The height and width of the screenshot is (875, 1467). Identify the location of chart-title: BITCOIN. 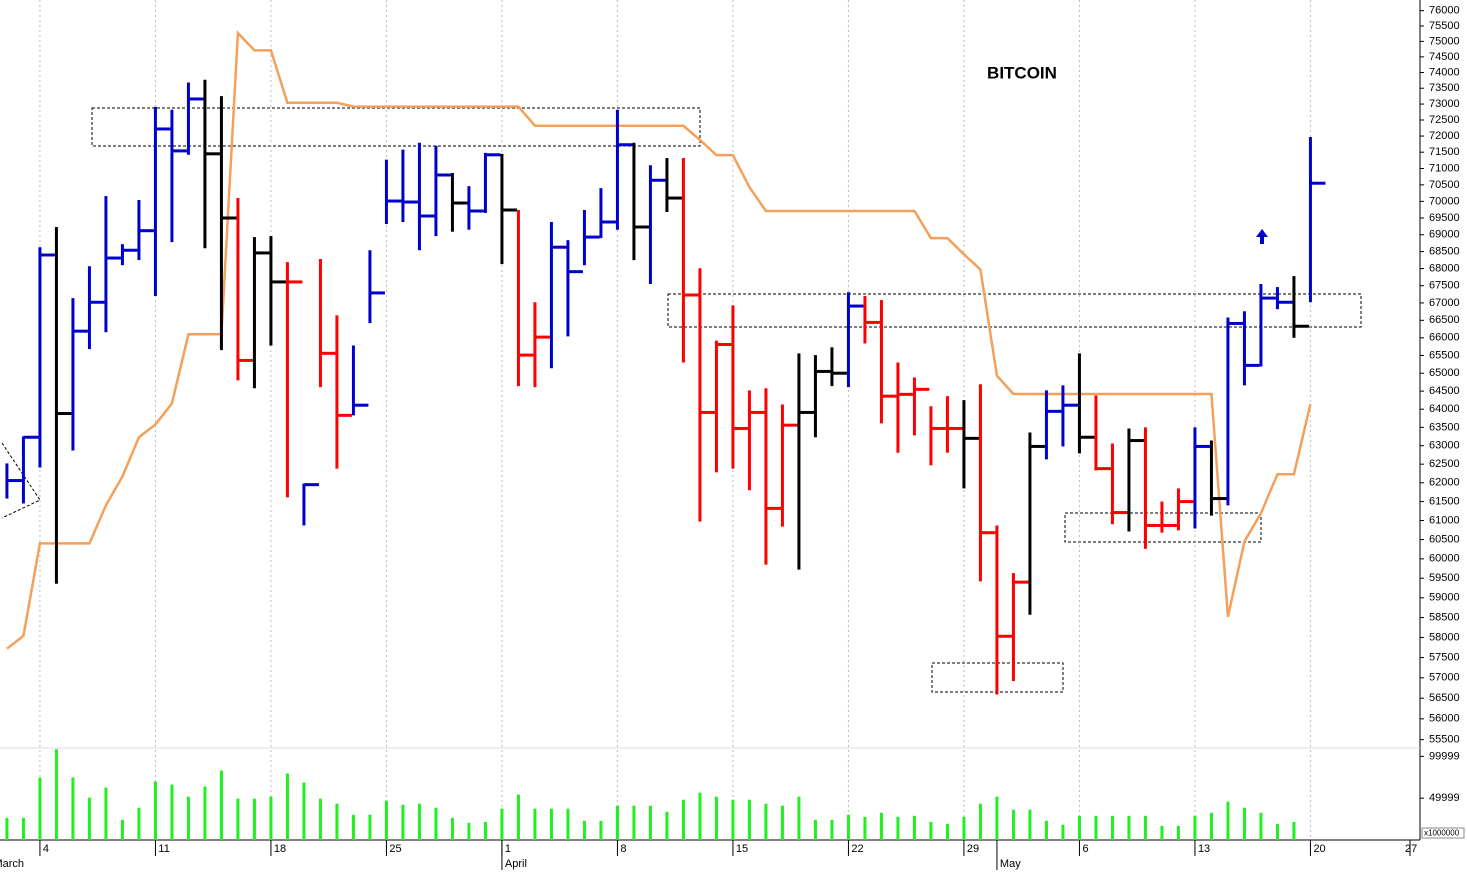
(1022, 72).